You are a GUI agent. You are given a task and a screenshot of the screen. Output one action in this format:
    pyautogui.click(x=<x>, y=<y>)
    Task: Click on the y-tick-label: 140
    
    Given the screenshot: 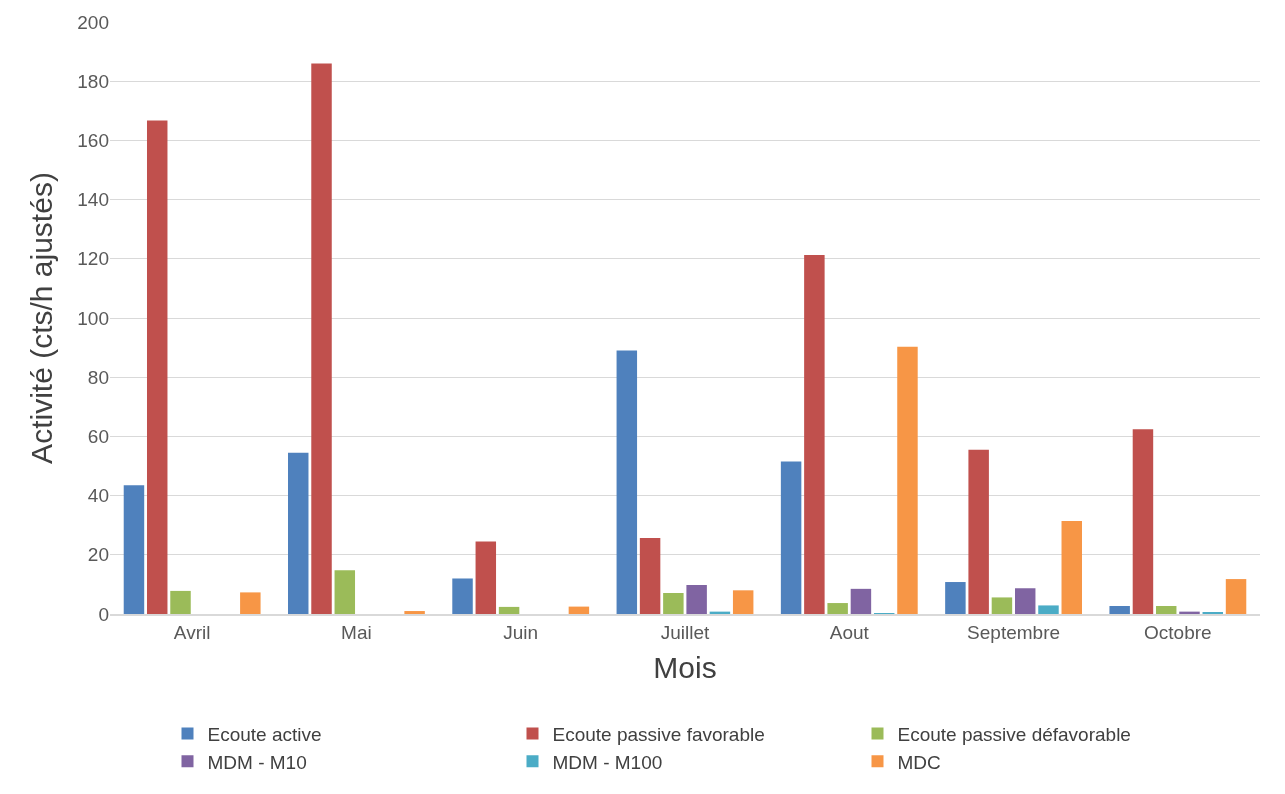 What is the action you would take?
    pyautogui.click(x=93, y=200)
    